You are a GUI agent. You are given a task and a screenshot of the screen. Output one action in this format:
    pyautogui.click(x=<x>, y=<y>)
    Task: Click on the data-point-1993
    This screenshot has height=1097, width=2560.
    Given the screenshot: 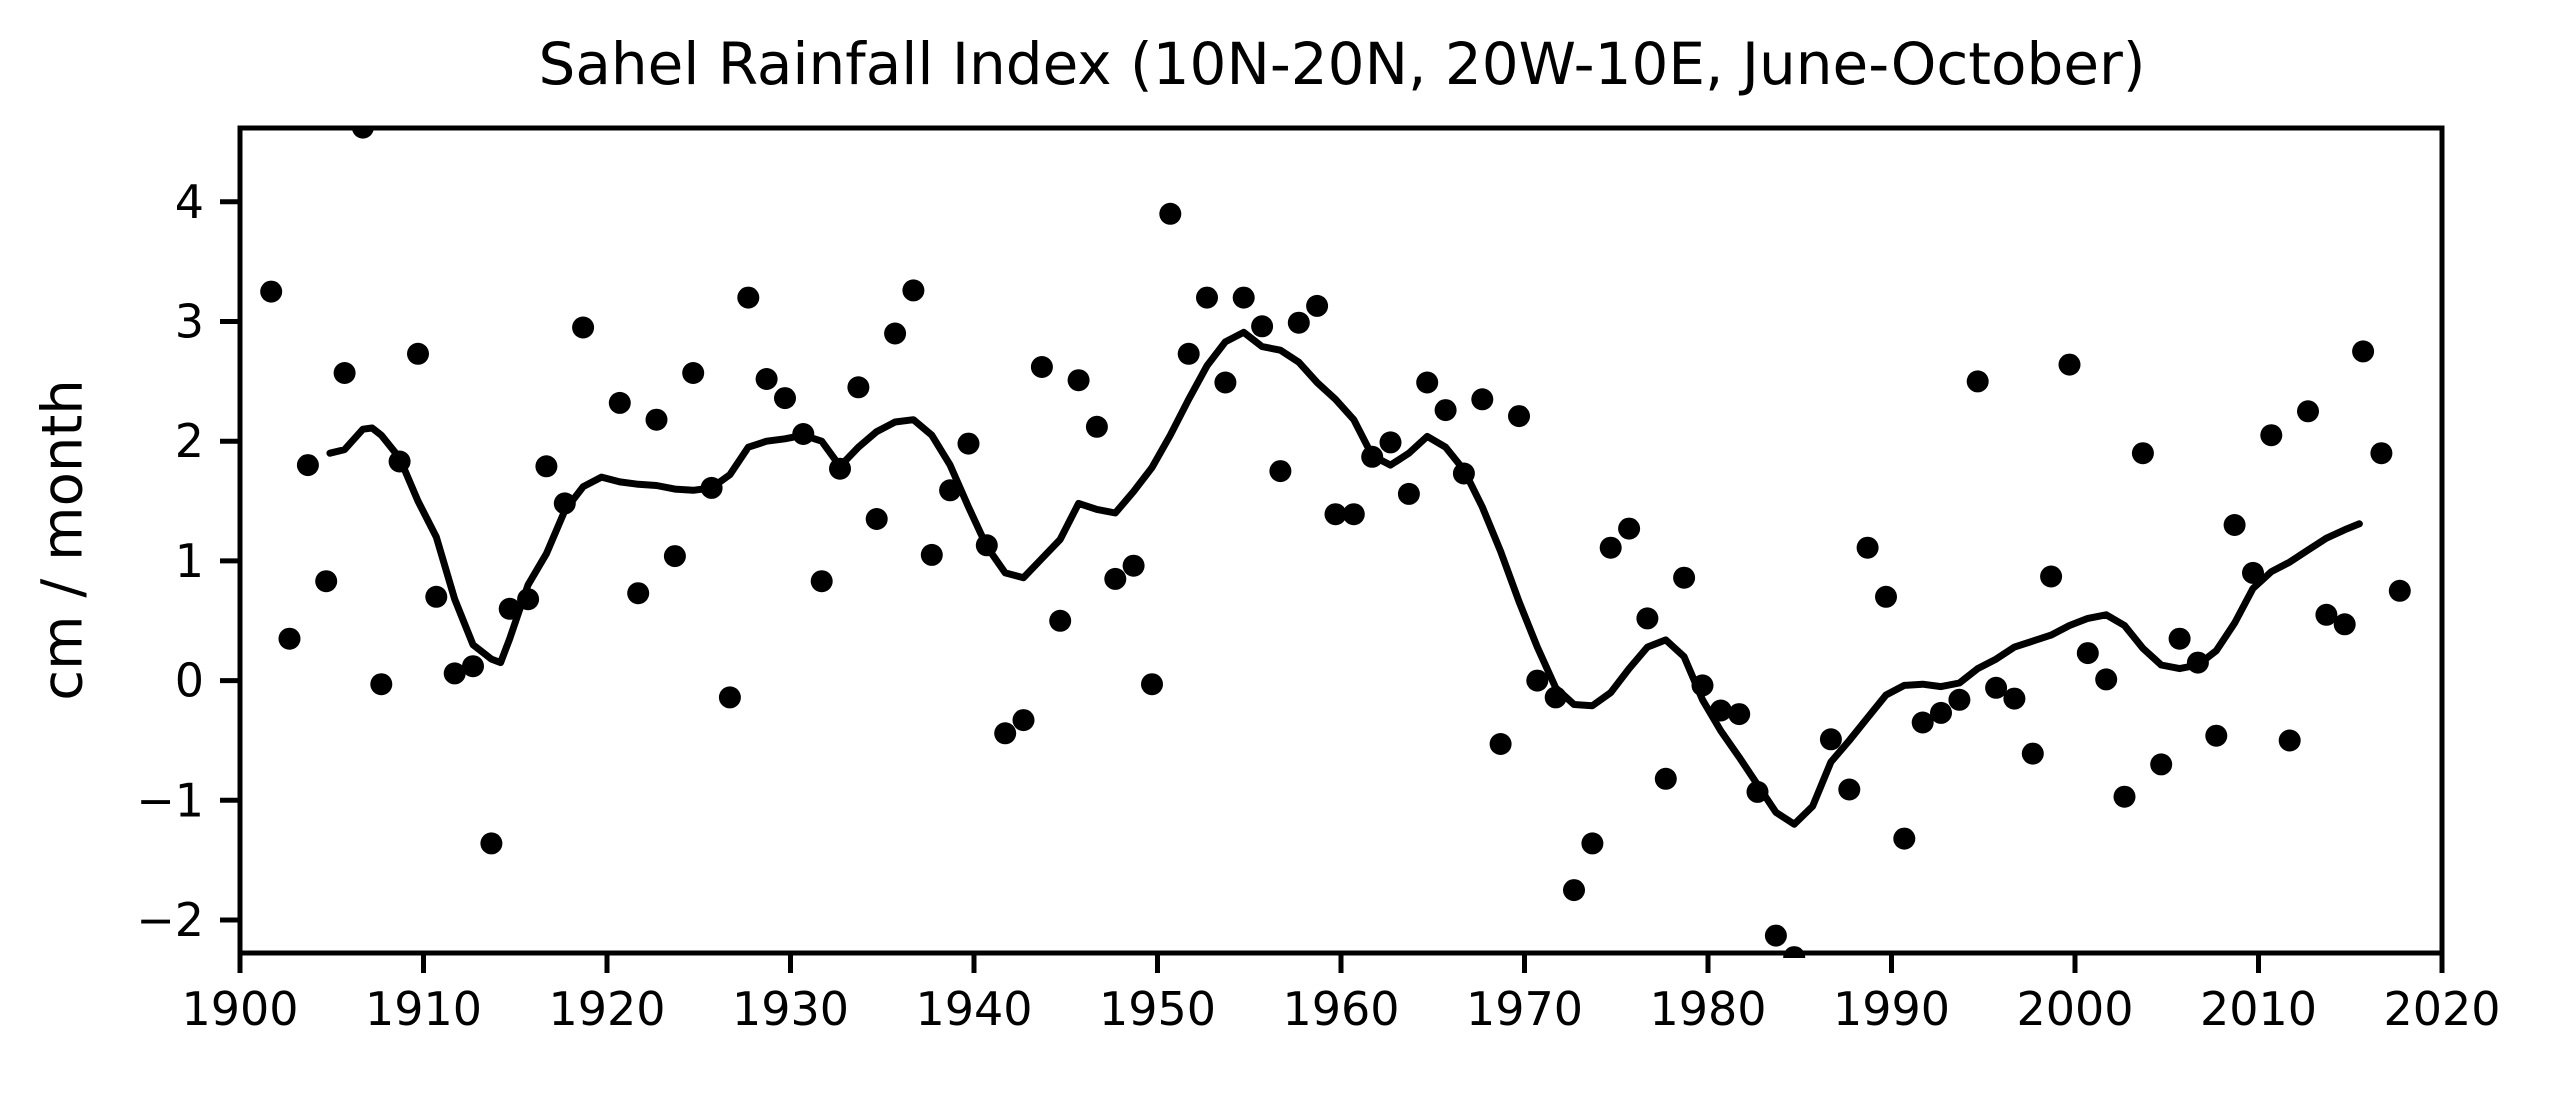 What is the action you would take?
    pyautogui.click(x=1959, y=699)
    